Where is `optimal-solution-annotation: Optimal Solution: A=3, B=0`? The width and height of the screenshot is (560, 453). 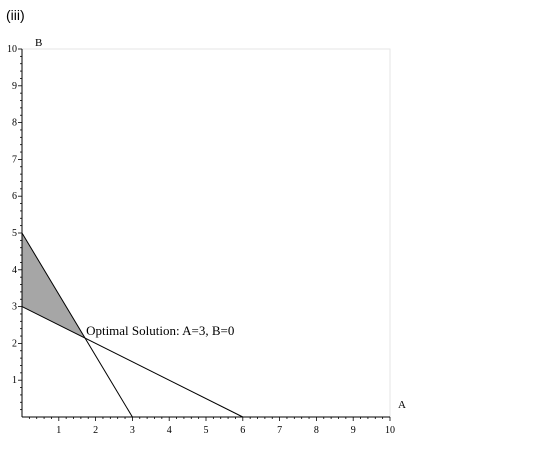
optimal-solution-annotation: Optimal Solution: A=3, B=0 is located at coordinates (160, 330).